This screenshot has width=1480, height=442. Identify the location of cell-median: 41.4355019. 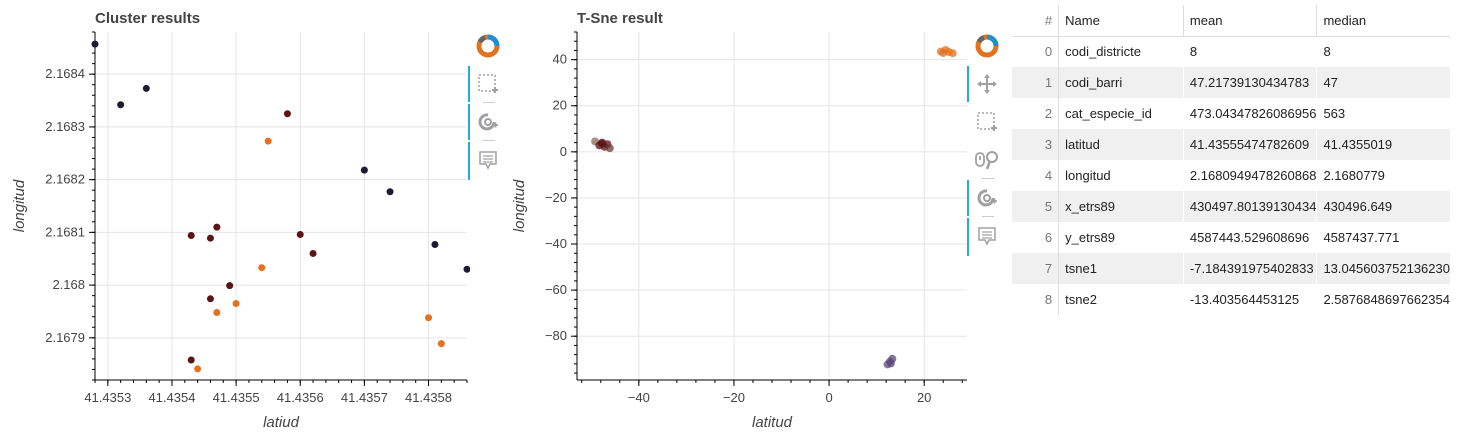
(1383, 144).